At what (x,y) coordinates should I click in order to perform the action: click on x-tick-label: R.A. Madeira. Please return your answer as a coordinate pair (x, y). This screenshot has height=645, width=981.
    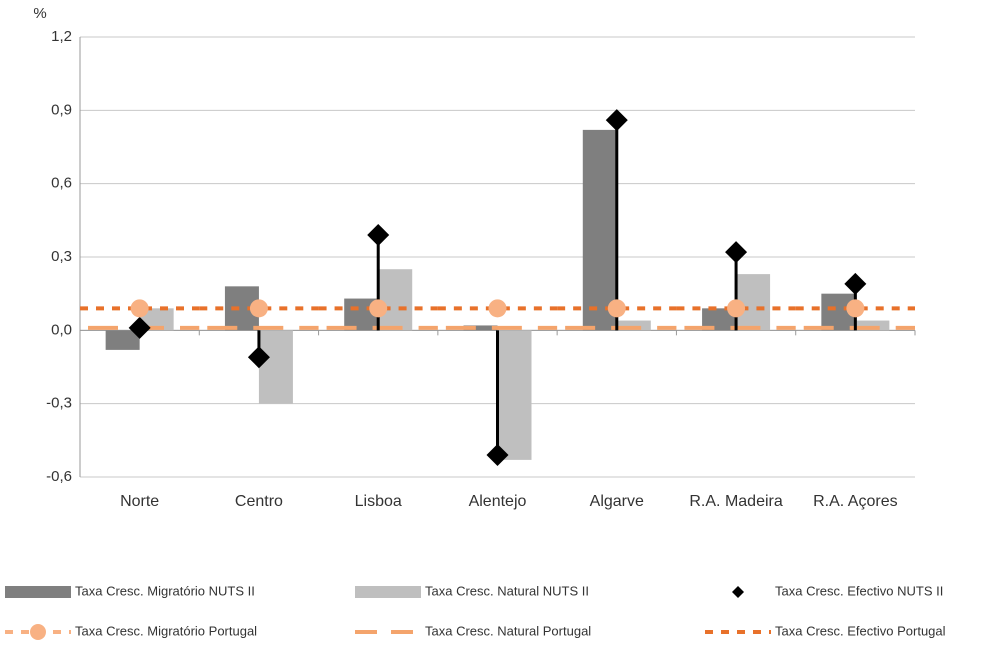
    Looking at the image, I should click on (735, 501).